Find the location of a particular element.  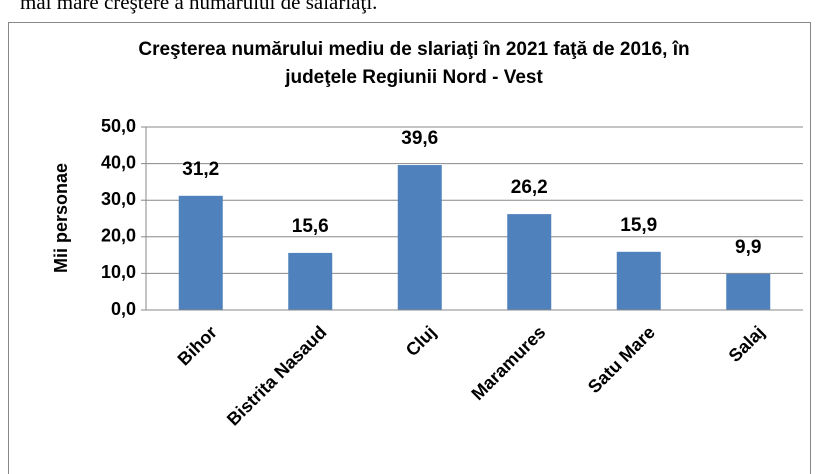

value-label: 26,2 is located at coordinates (529, 187).